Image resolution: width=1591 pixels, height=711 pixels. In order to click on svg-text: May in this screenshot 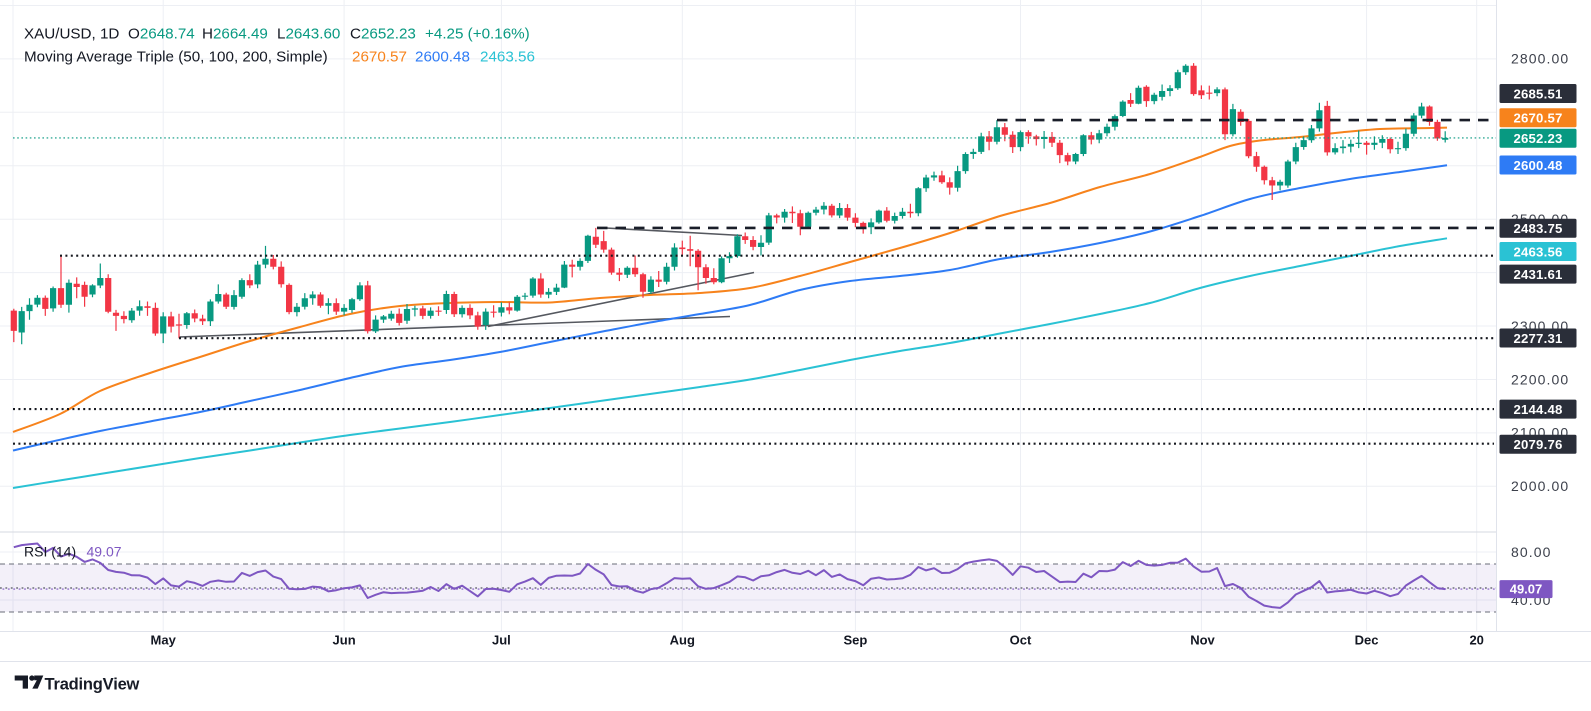, I will do `click(164, 640)`.